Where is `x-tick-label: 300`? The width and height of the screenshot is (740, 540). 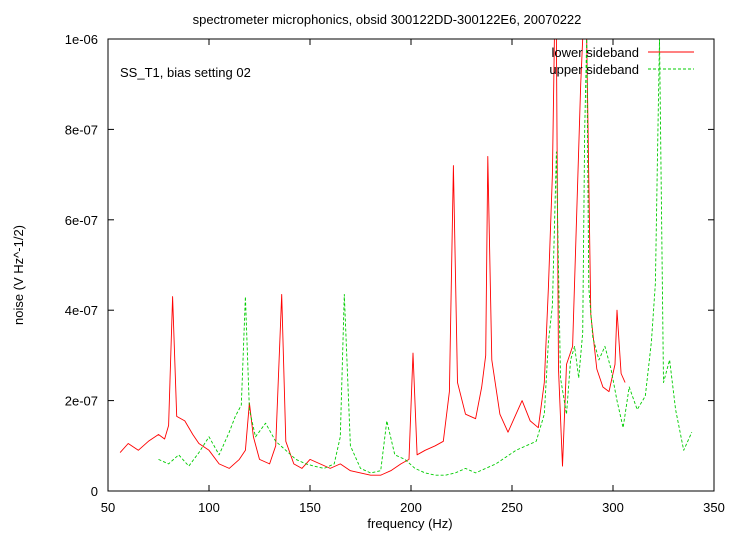
x-tick-label: 300 is located at coordinates (613, 507).